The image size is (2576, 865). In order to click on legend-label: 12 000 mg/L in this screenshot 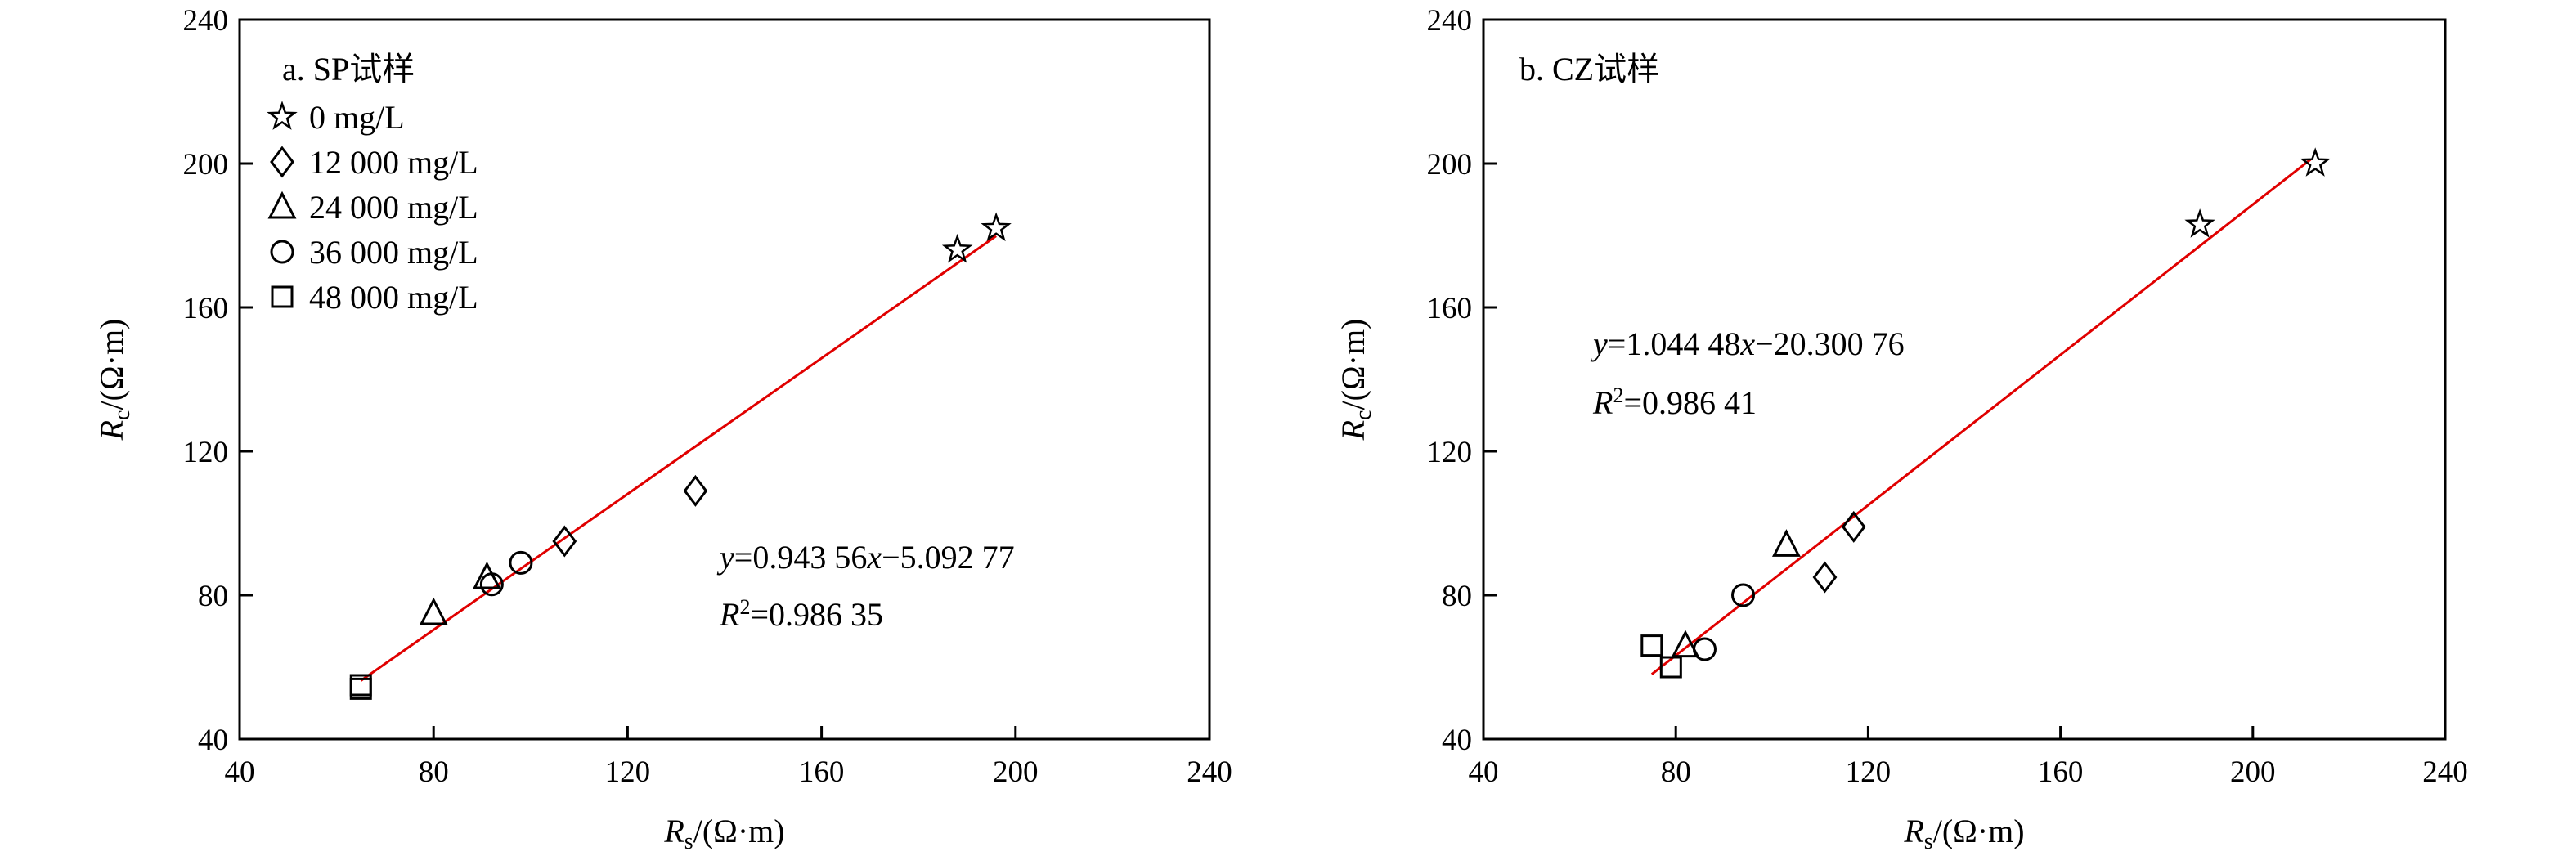, I will do `click(394, 162)`.